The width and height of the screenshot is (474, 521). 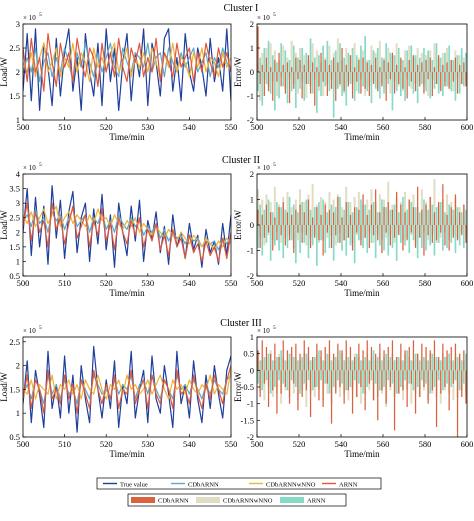 I want to click on legend-item-arnn: ARNN, so click(x=303, y=501).